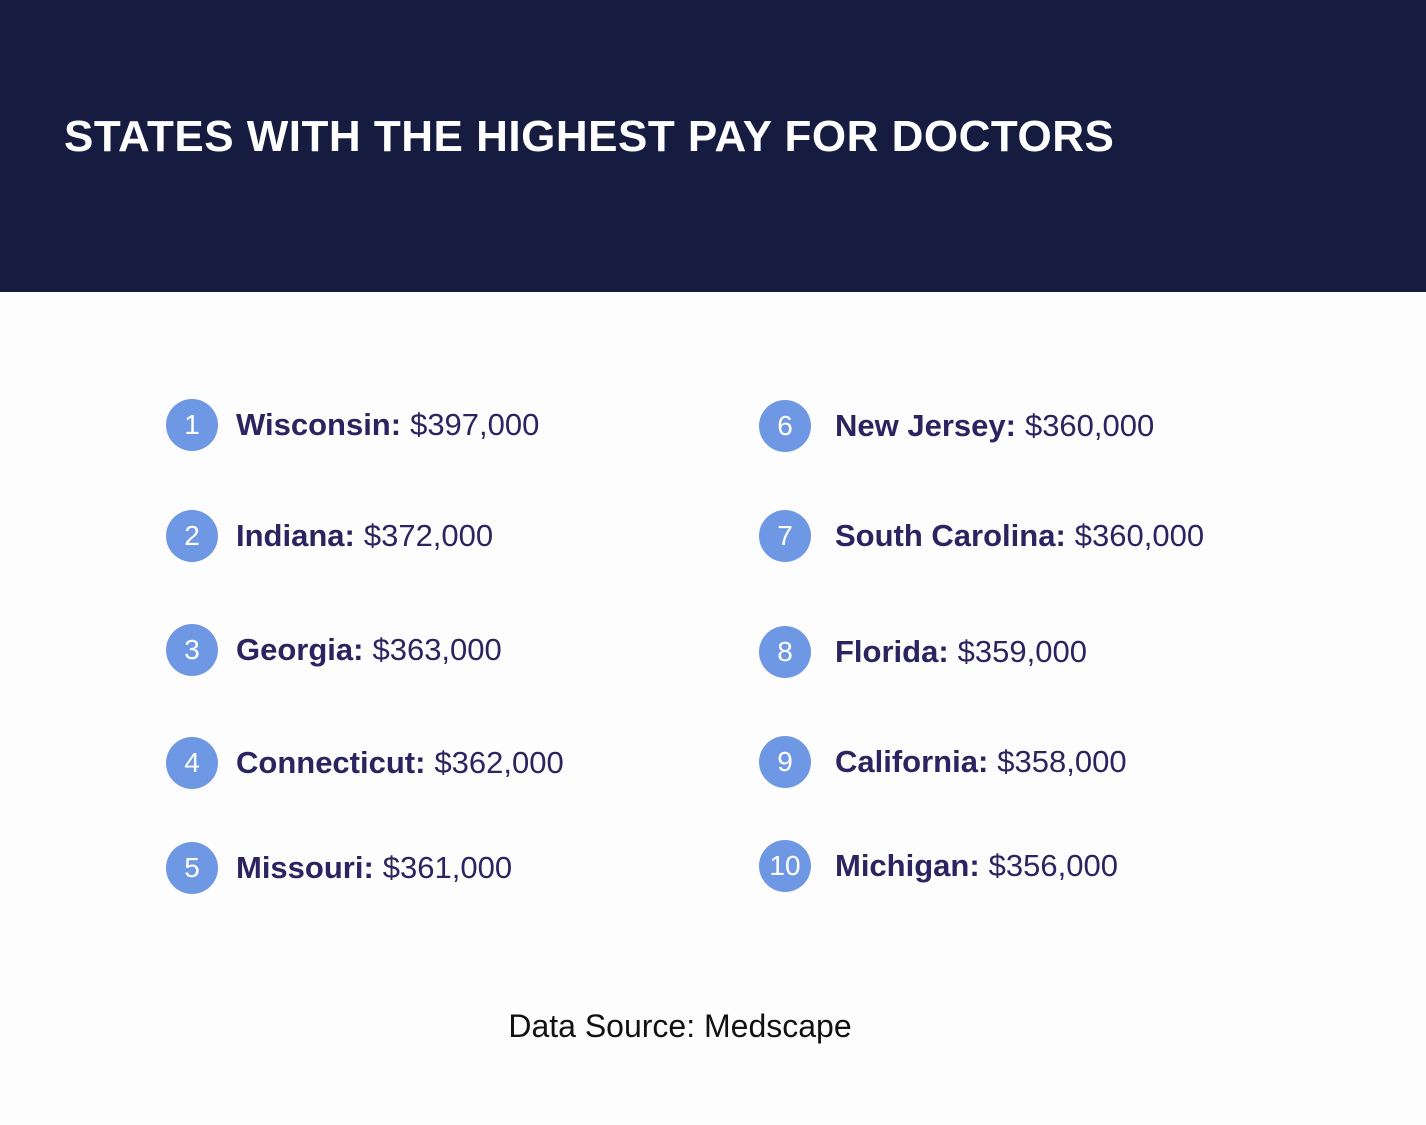  What do you see at coordinates (1053, 865) in the screenshot?
I see `pay-amount: $356,000` at bounding box center [1053, 865].